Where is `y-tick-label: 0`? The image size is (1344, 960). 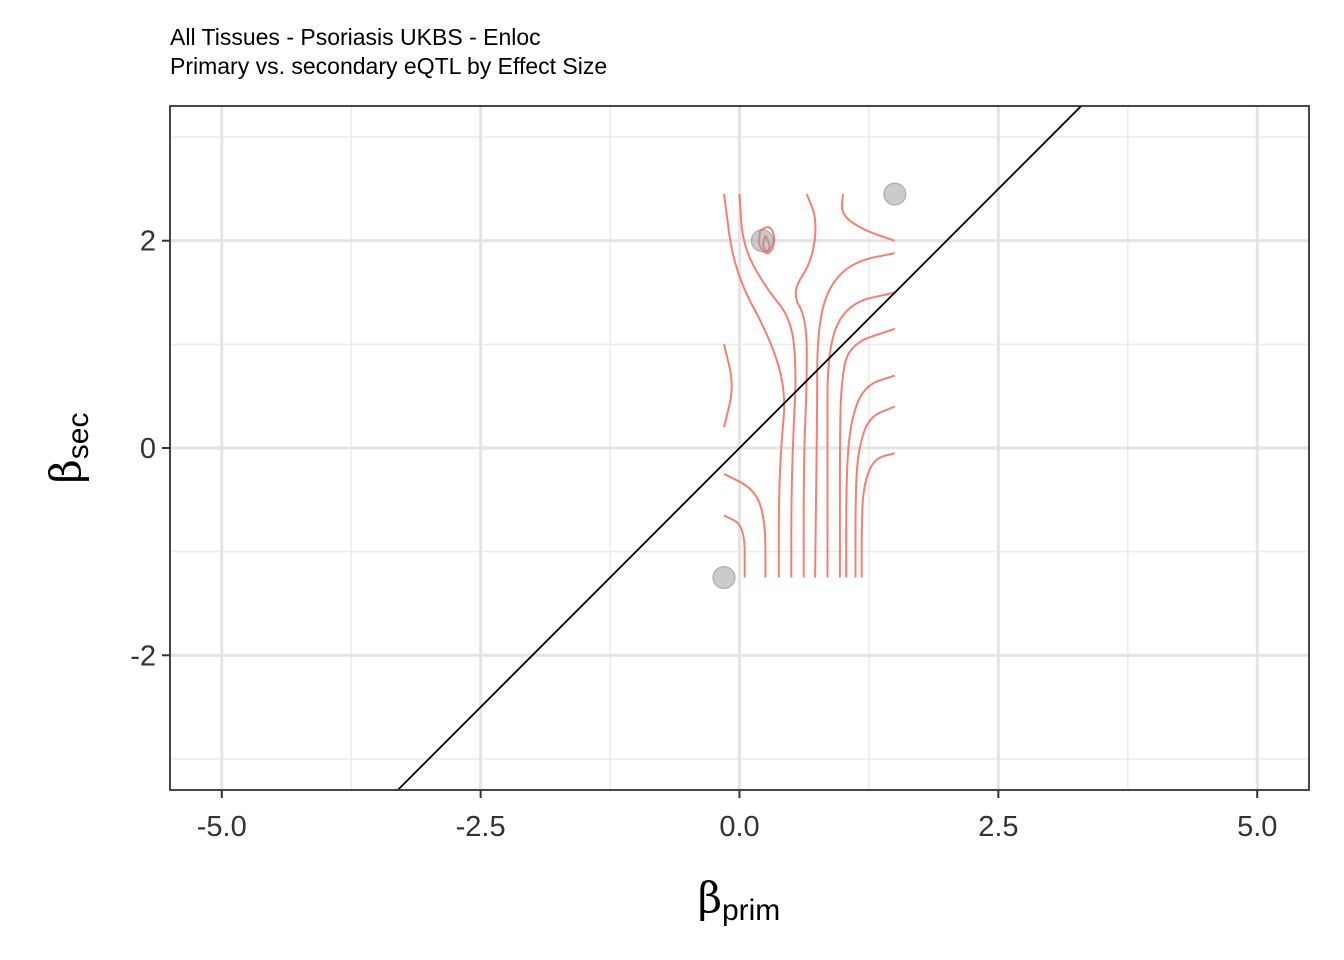 y-tick-label: 0 is located at coordinates (148, 449).